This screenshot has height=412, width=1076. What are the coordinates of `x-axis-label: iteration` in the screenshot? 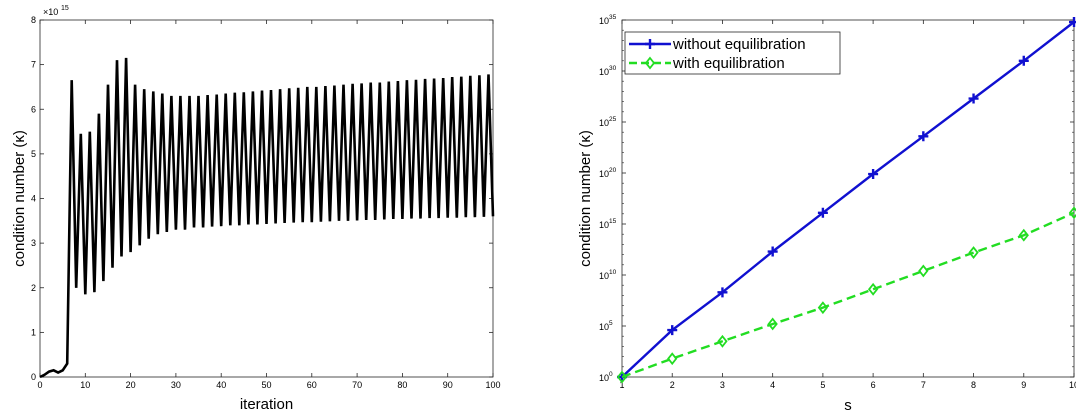 It's located at (266, 404).